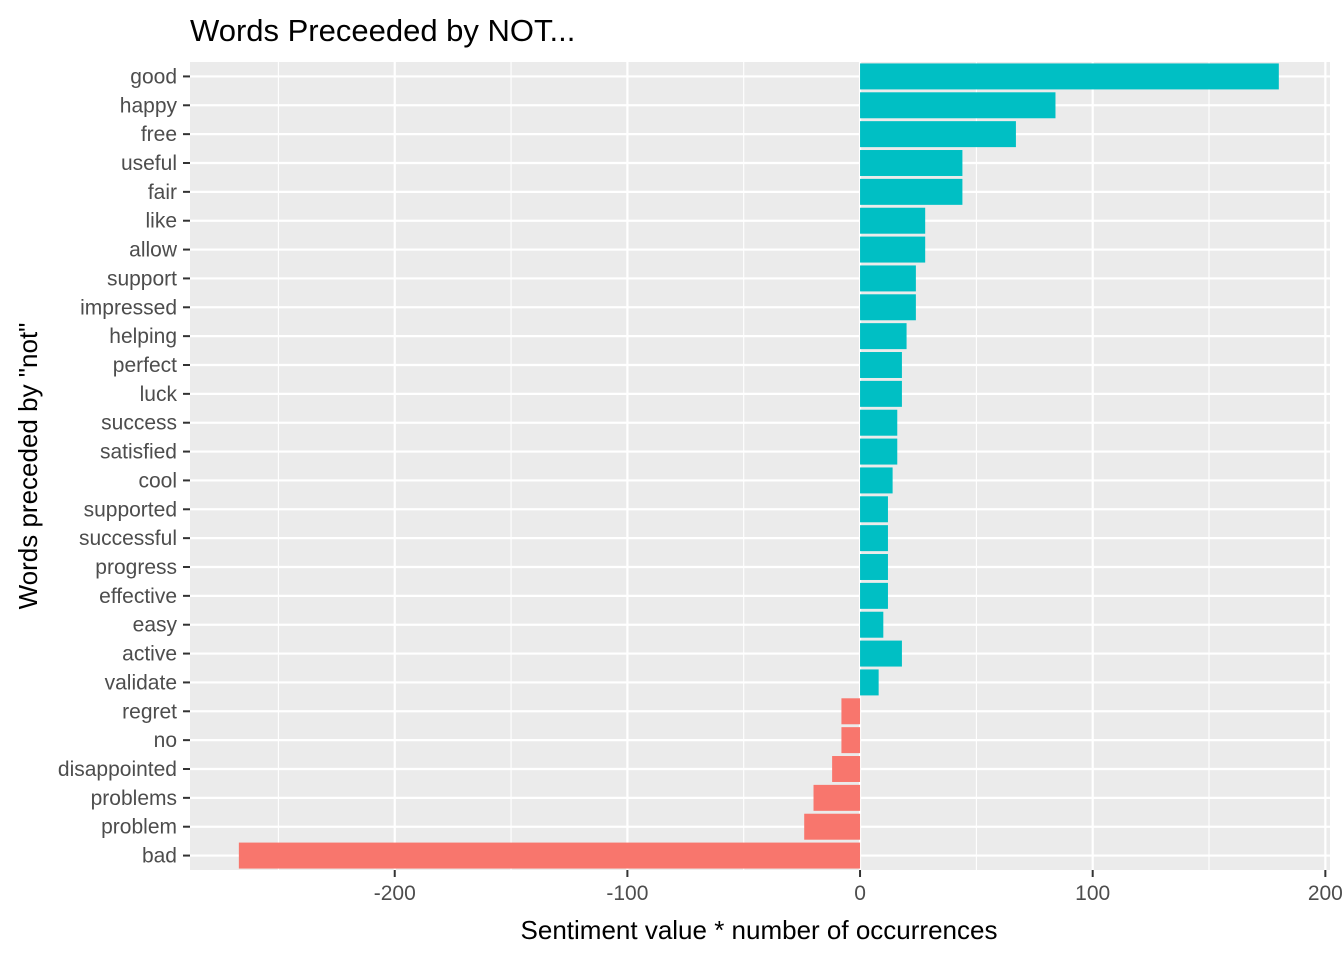  What do you see at coordinates (627, 893) in the screenshot?
I see `x-tick-label: -100` at bounding box center [627, 893].